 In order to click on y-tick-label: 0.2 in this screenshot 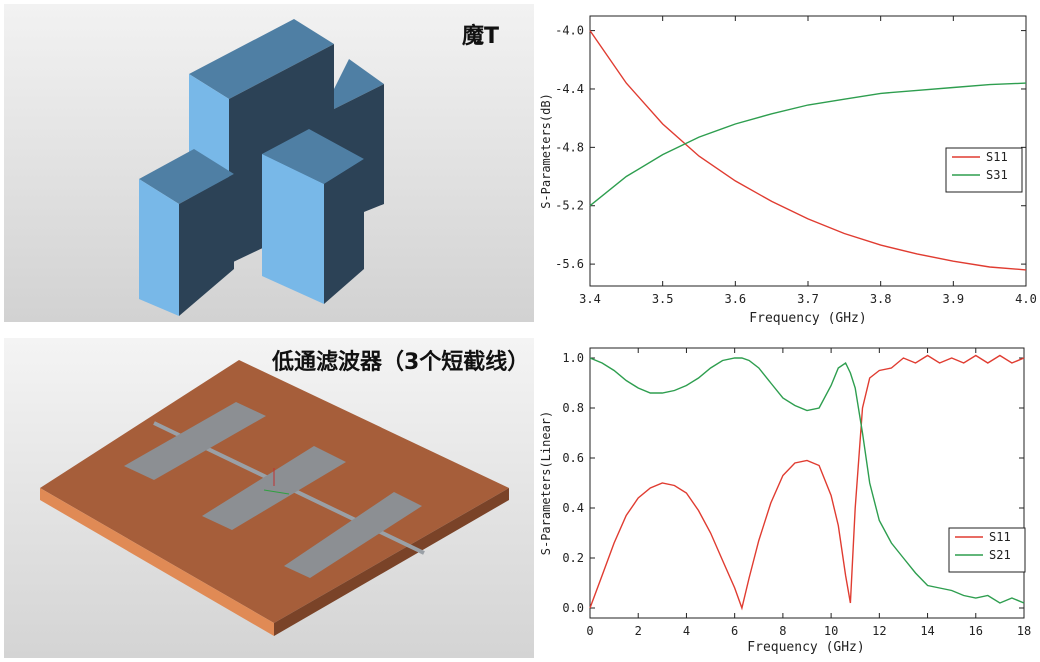, I will do `click(573, 558)`.